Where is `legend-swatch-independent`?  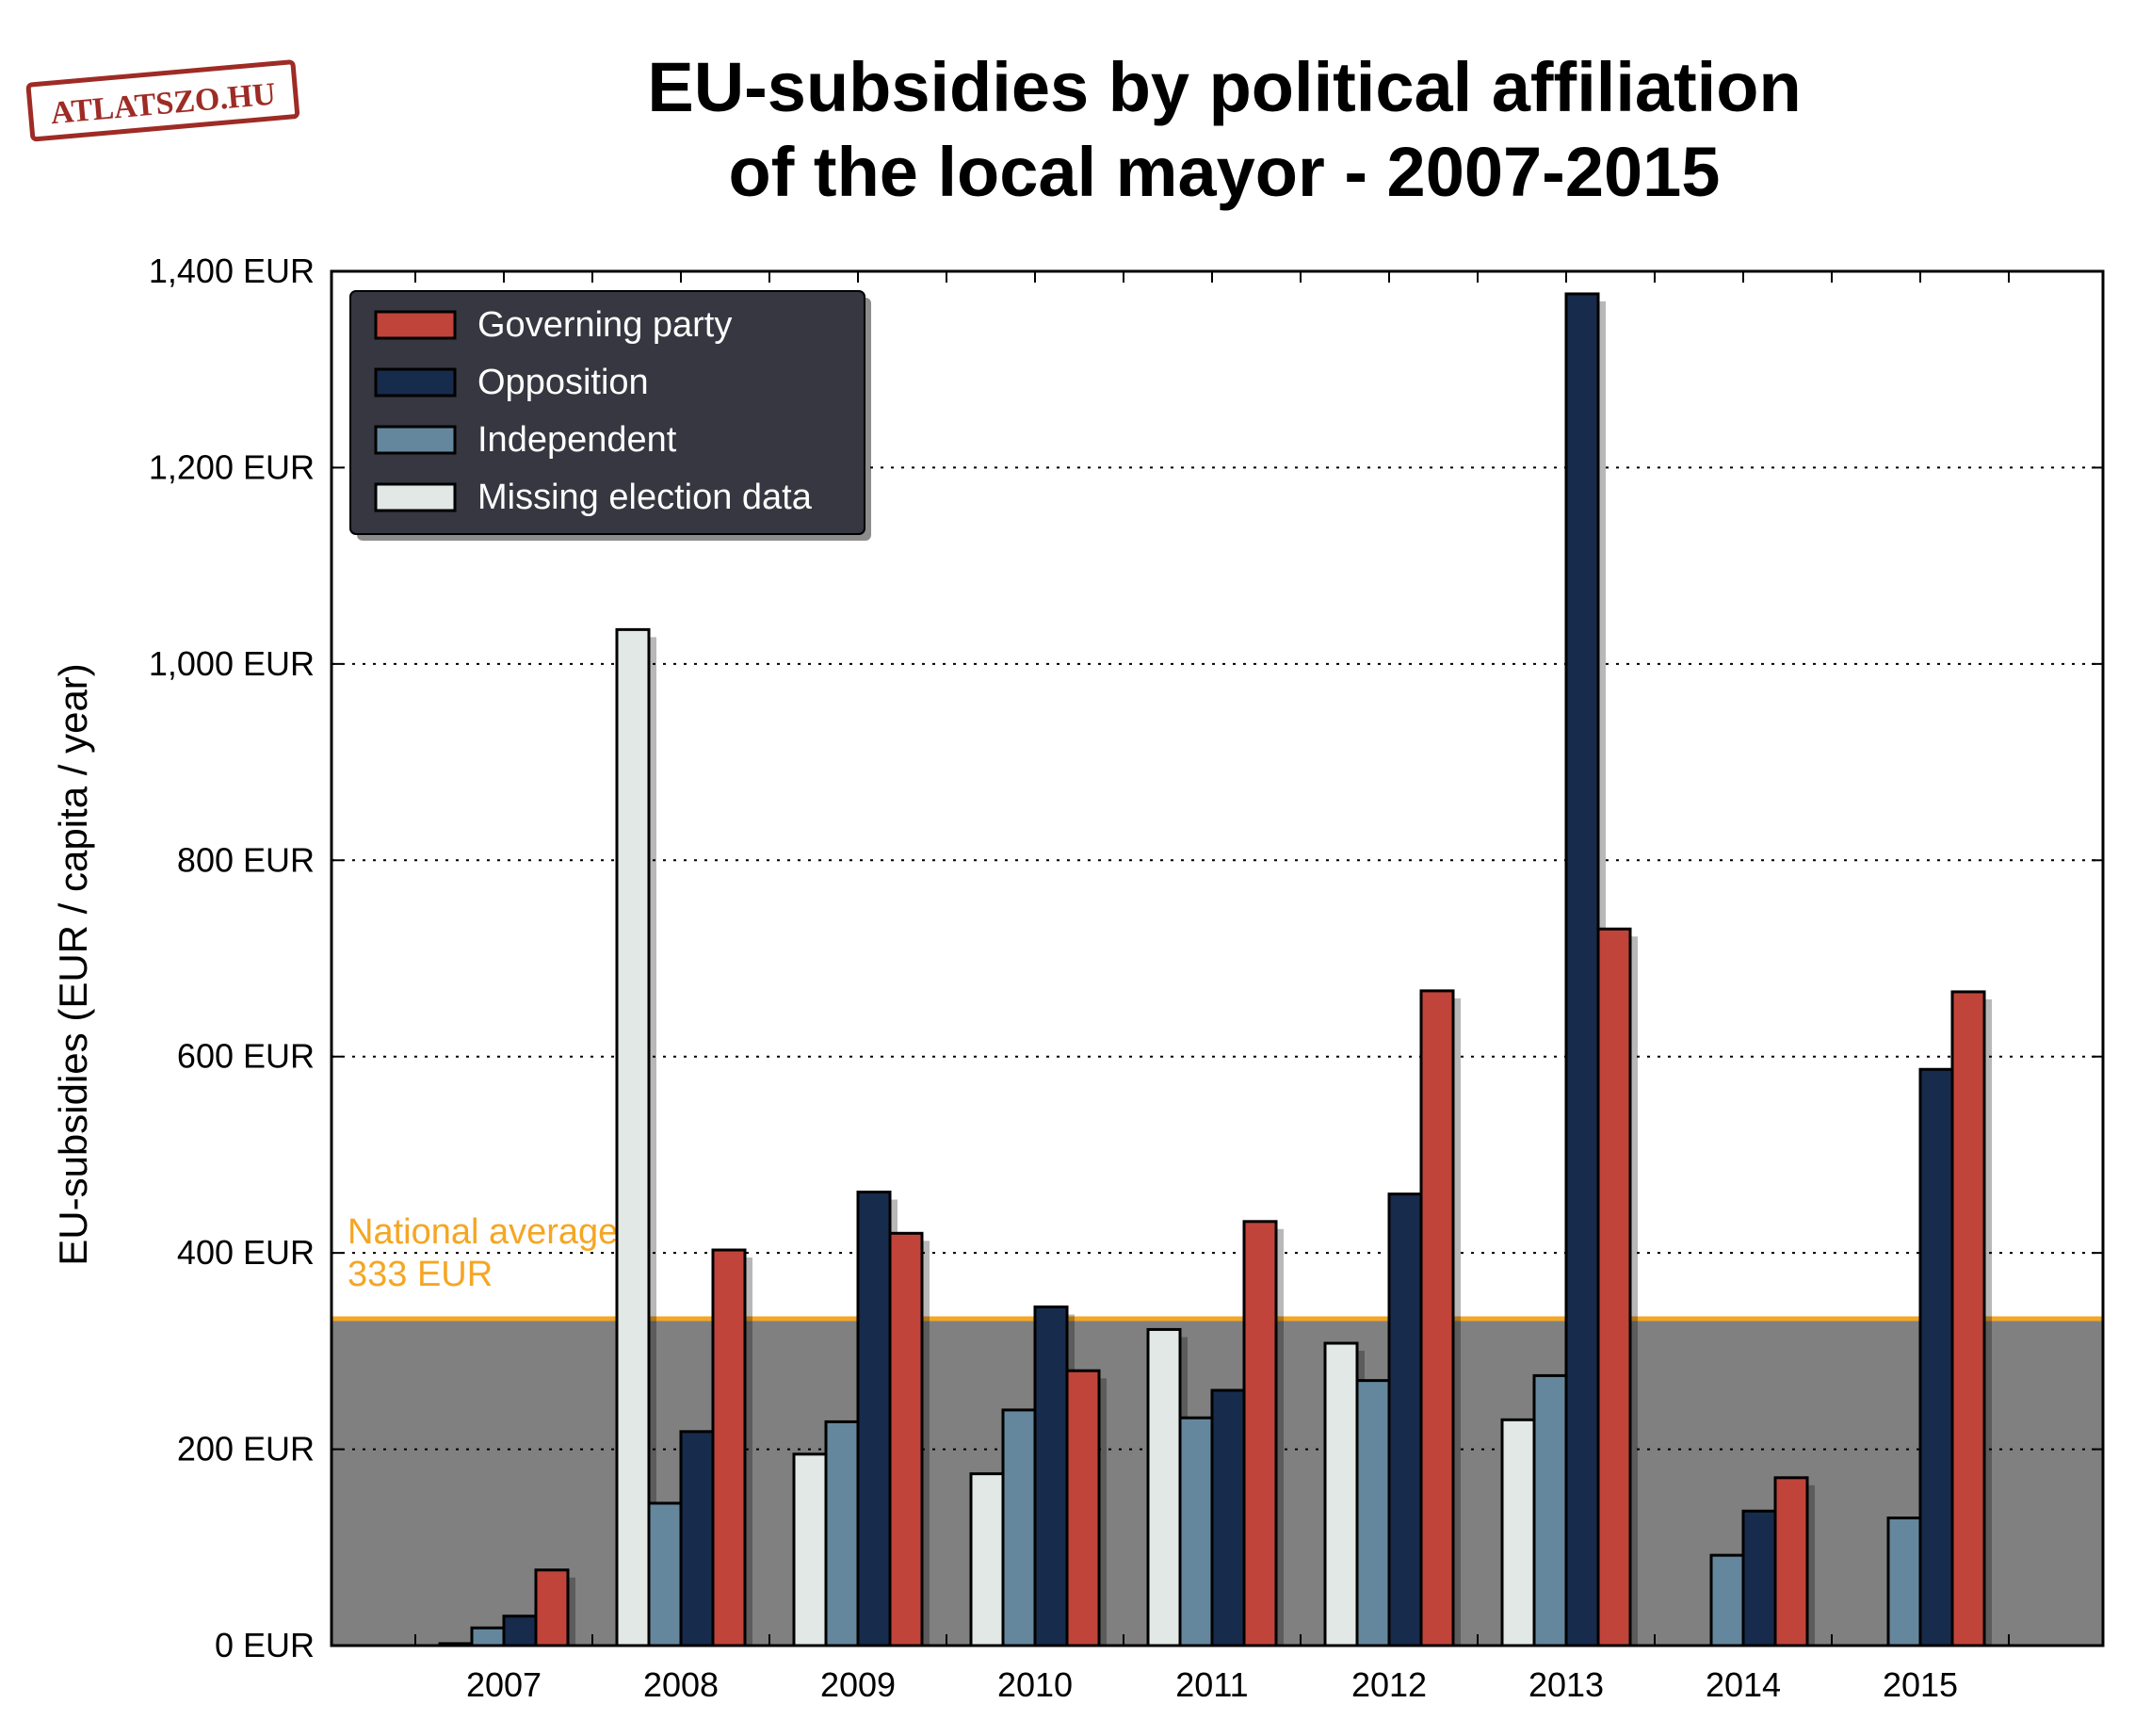 legend-swatch-independent is located at coordinates (416, 440).